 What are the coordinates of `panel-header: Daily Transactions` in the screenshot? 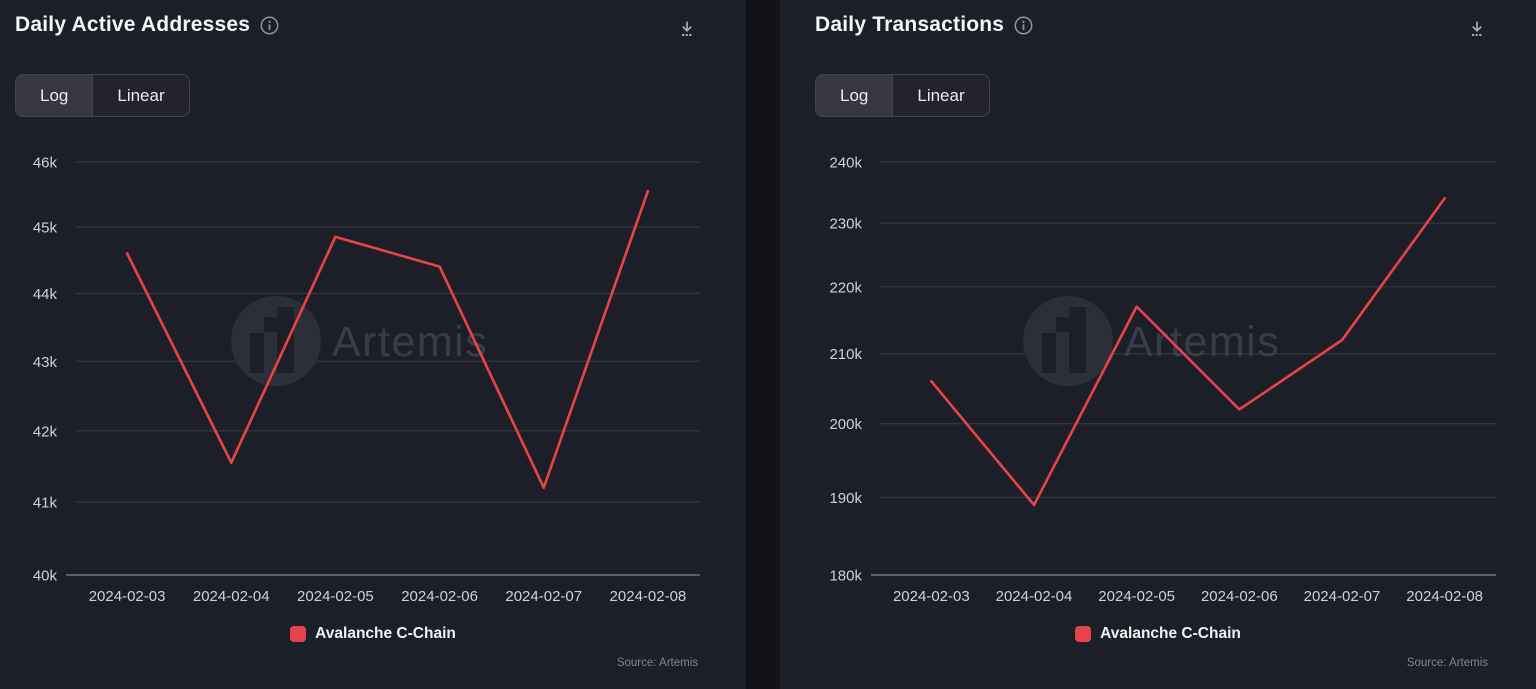 It's located at (924, 25).